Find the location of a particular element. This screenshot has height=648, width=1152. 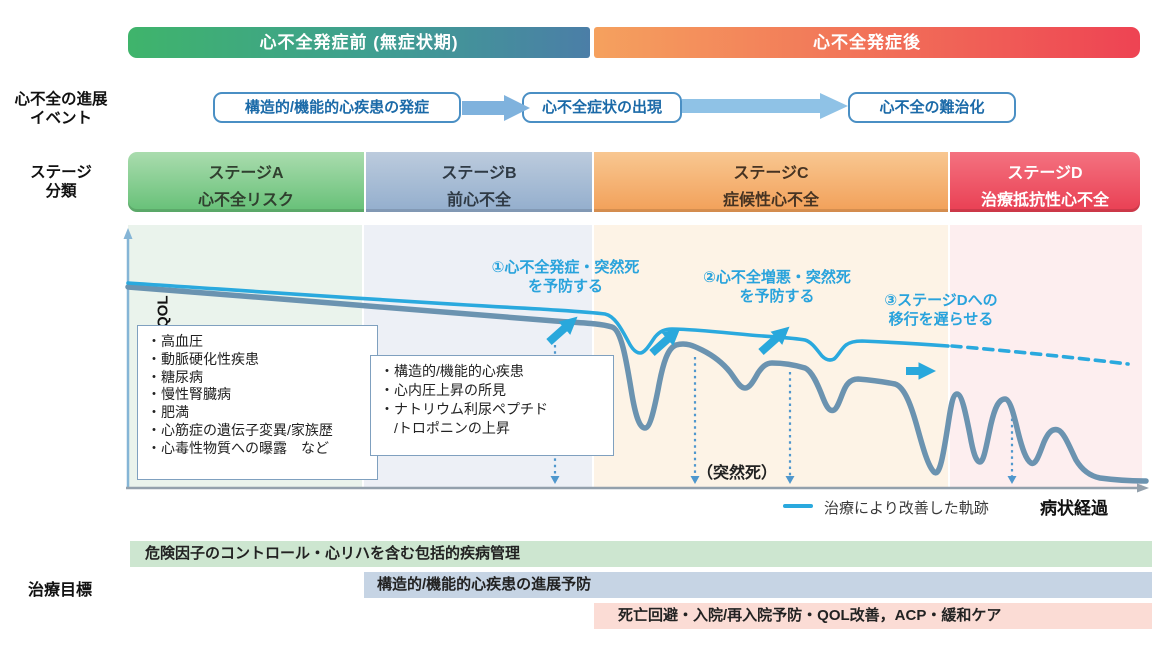

treatment-goals-row-label: 治療目標 is located at coordinates (60, 590).